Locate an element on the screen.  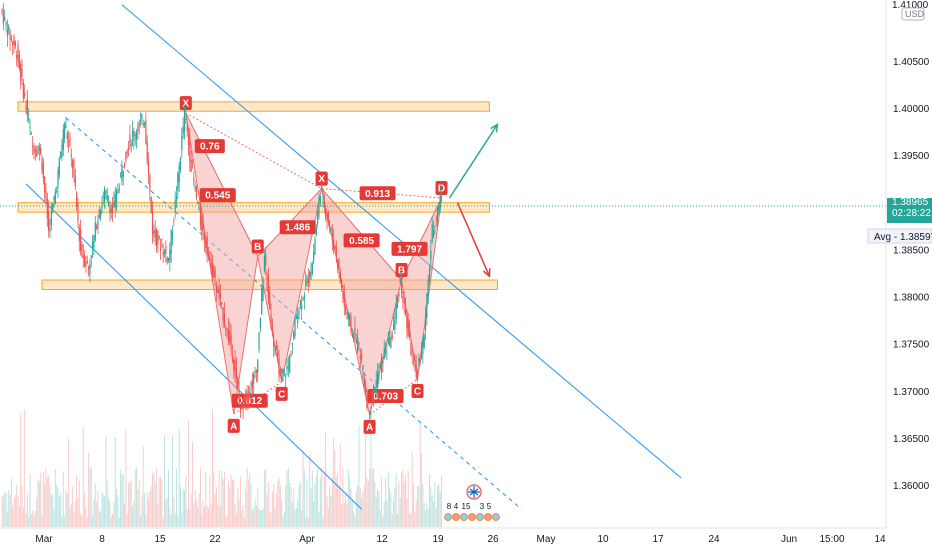
x-tick-3: 22 is located at coordinates (215, 539).